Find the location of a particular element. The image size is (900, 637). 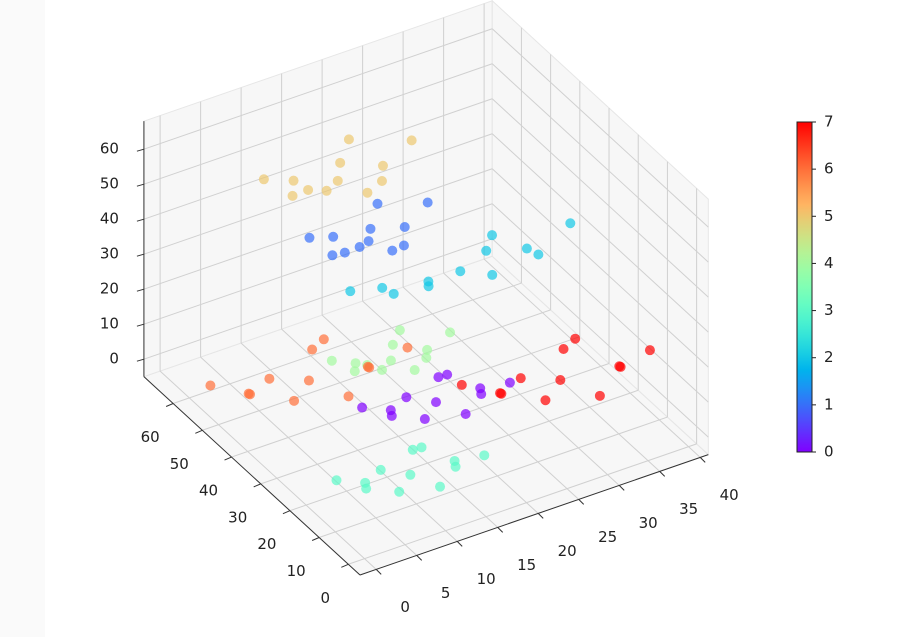

colorbar-tick-label: 2 is located at coordinates (829, 357).